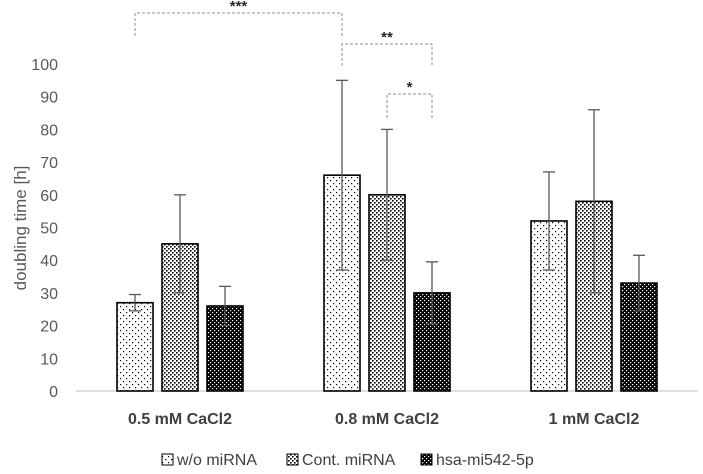  I want to click on significance-label: ***, so click(239, 7).